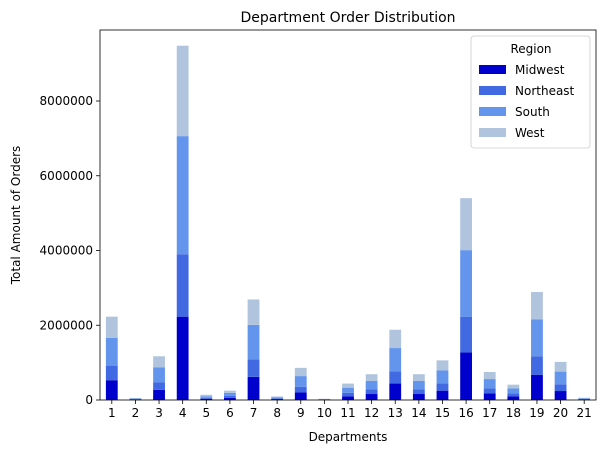 The width and height of the screenshot is (607, 453). Describe the element at coordinates (206, 413) in the screenshot. I see `x-tick-label: 5` at that location.